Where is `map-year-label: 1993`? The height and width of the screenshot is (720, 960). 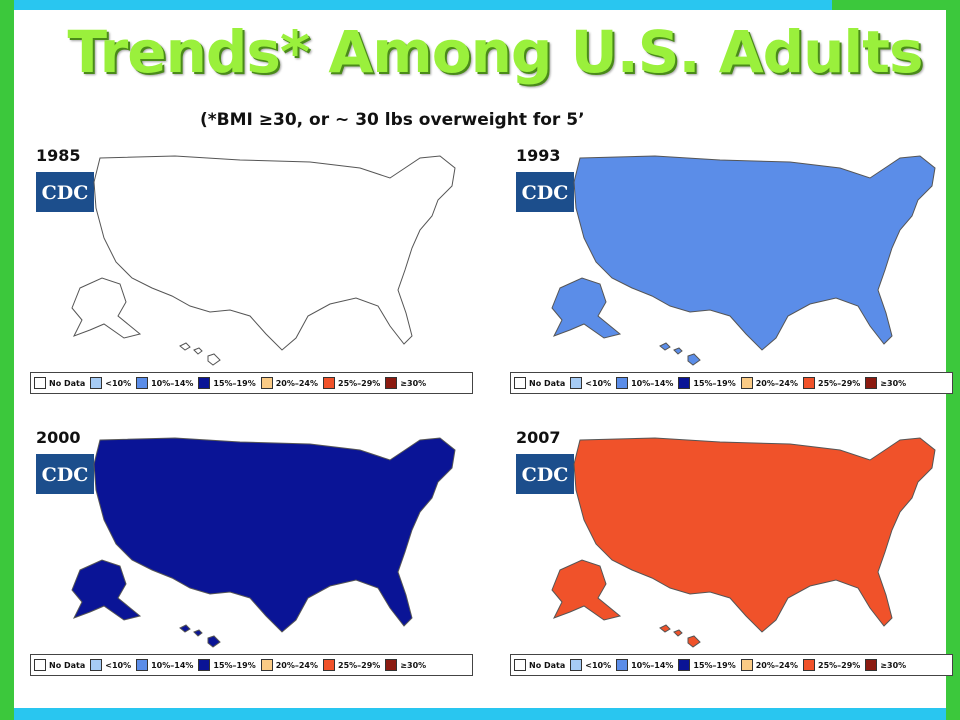 map-year-label: 1993 is located at coordinates (538, 155).